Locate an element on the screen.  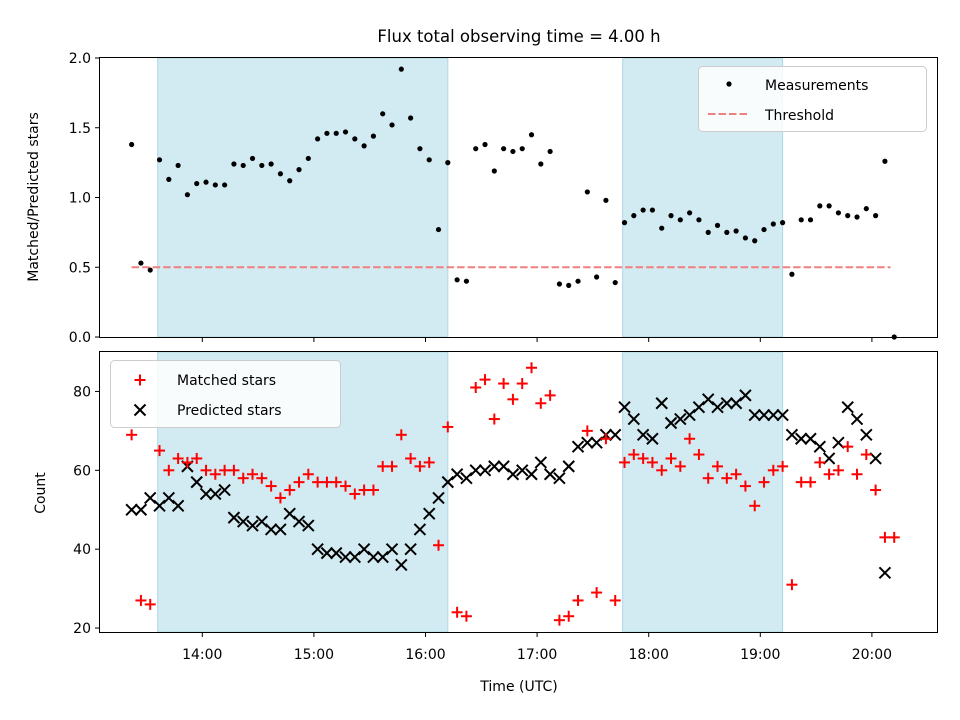
legend-measurements-label: Measurements is located at coordinates (816, 86).